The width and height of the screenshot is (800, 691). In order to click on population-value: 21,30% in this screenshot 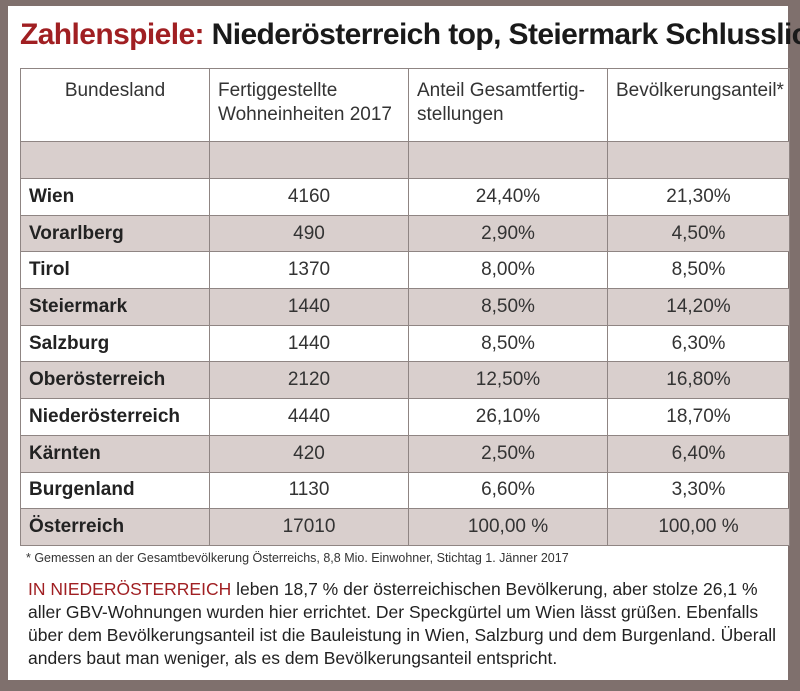, I will do `click(698, 197)`.